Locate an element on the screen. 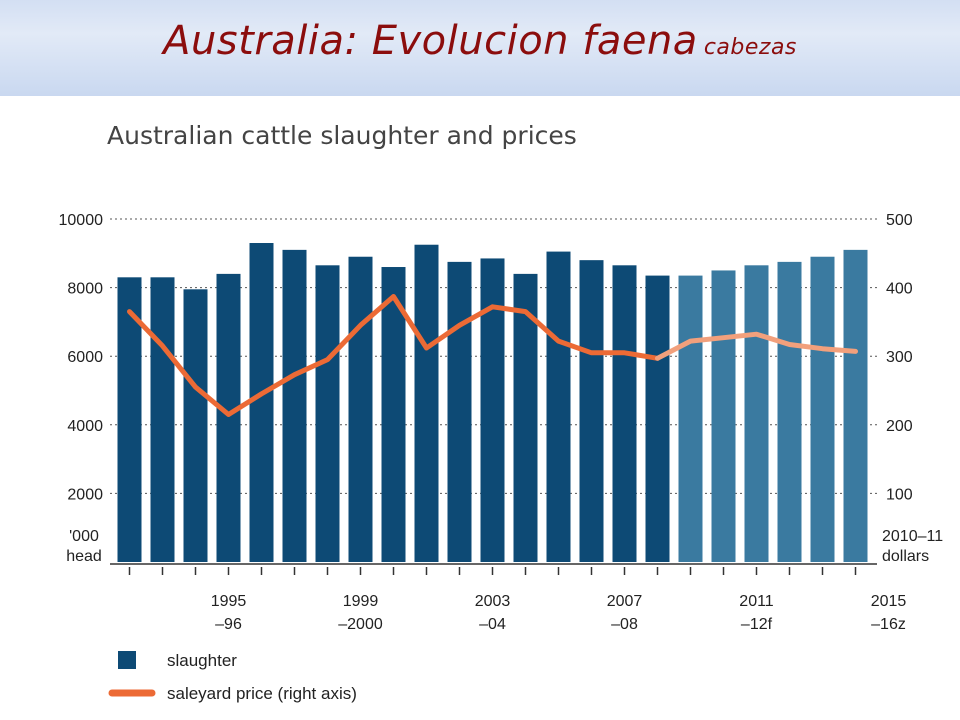 The height and width of the screenshot is (720, 960). left-axis-unit: head is located at coordinates (84, 556).